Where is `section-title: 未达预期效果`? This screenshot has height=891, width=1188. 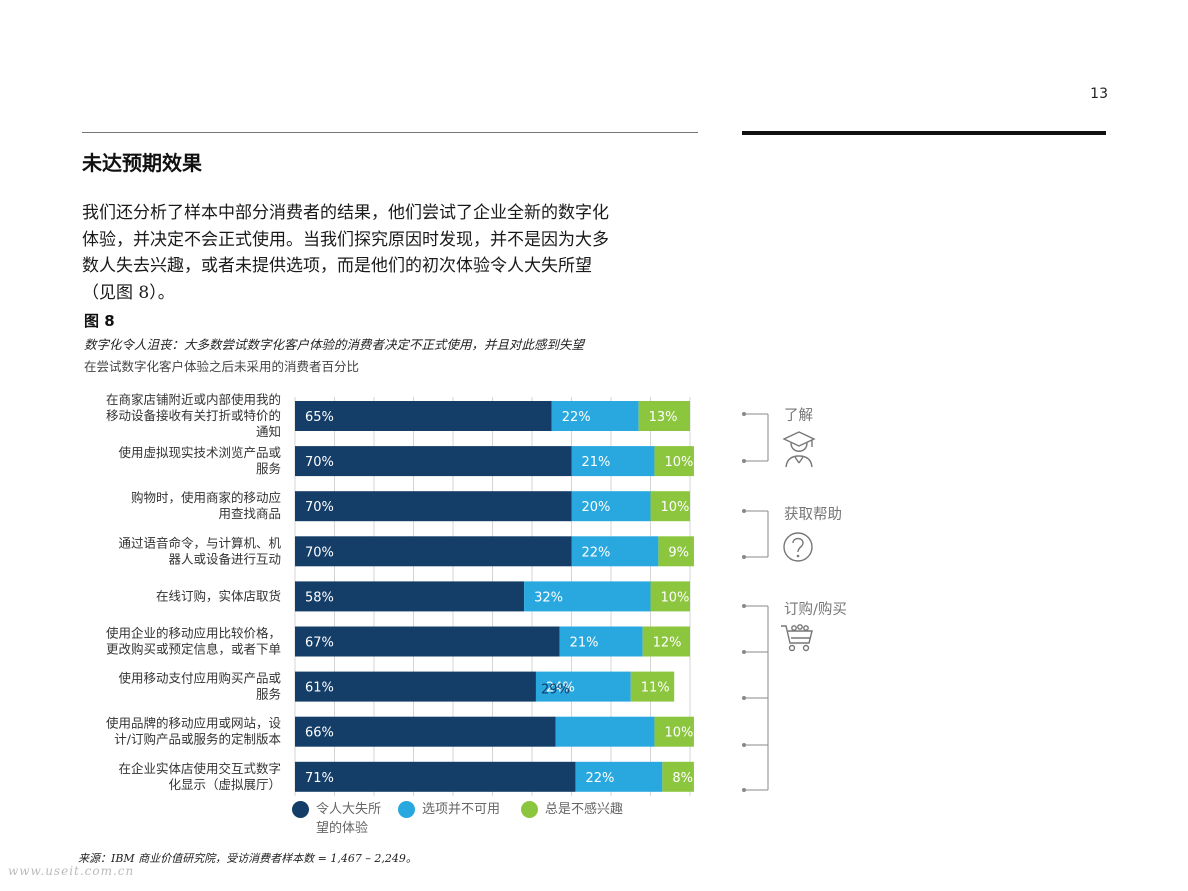 section-title: 未达预期效果 is located at coordinates (142, 163).